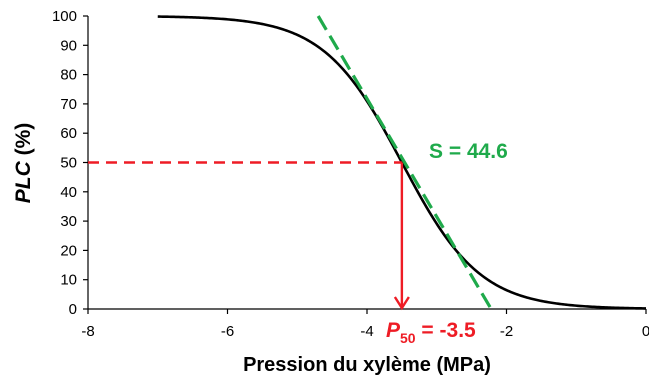 This screenshot has height=380, width=649. Describe the element at coordinates (68, 45) in the screenshot. I see `y-tick-label-90: 90` at that location.